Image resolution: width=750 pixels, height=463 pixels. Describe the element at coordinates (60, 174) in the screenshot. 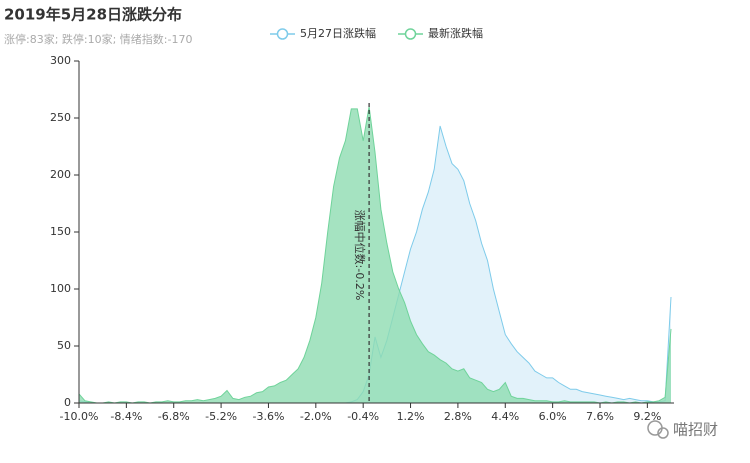

I see `y-tick-label: 200` at that location.